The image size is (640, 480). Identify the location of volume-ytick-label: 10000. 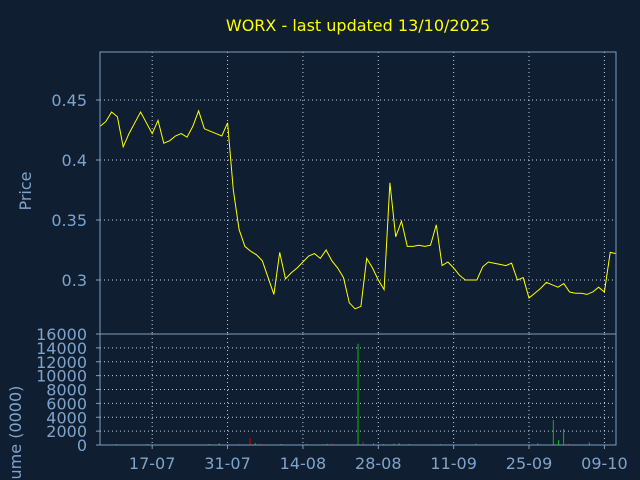
(61, 376).